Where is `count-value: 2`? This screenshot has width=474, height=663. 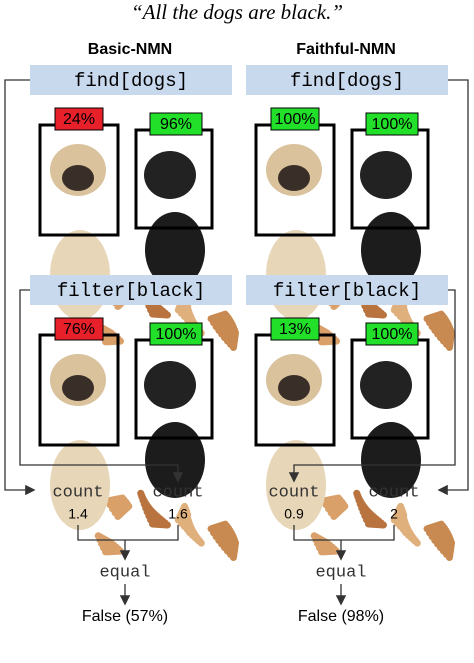 count-value: 2 is located at coordinates (394, 514).